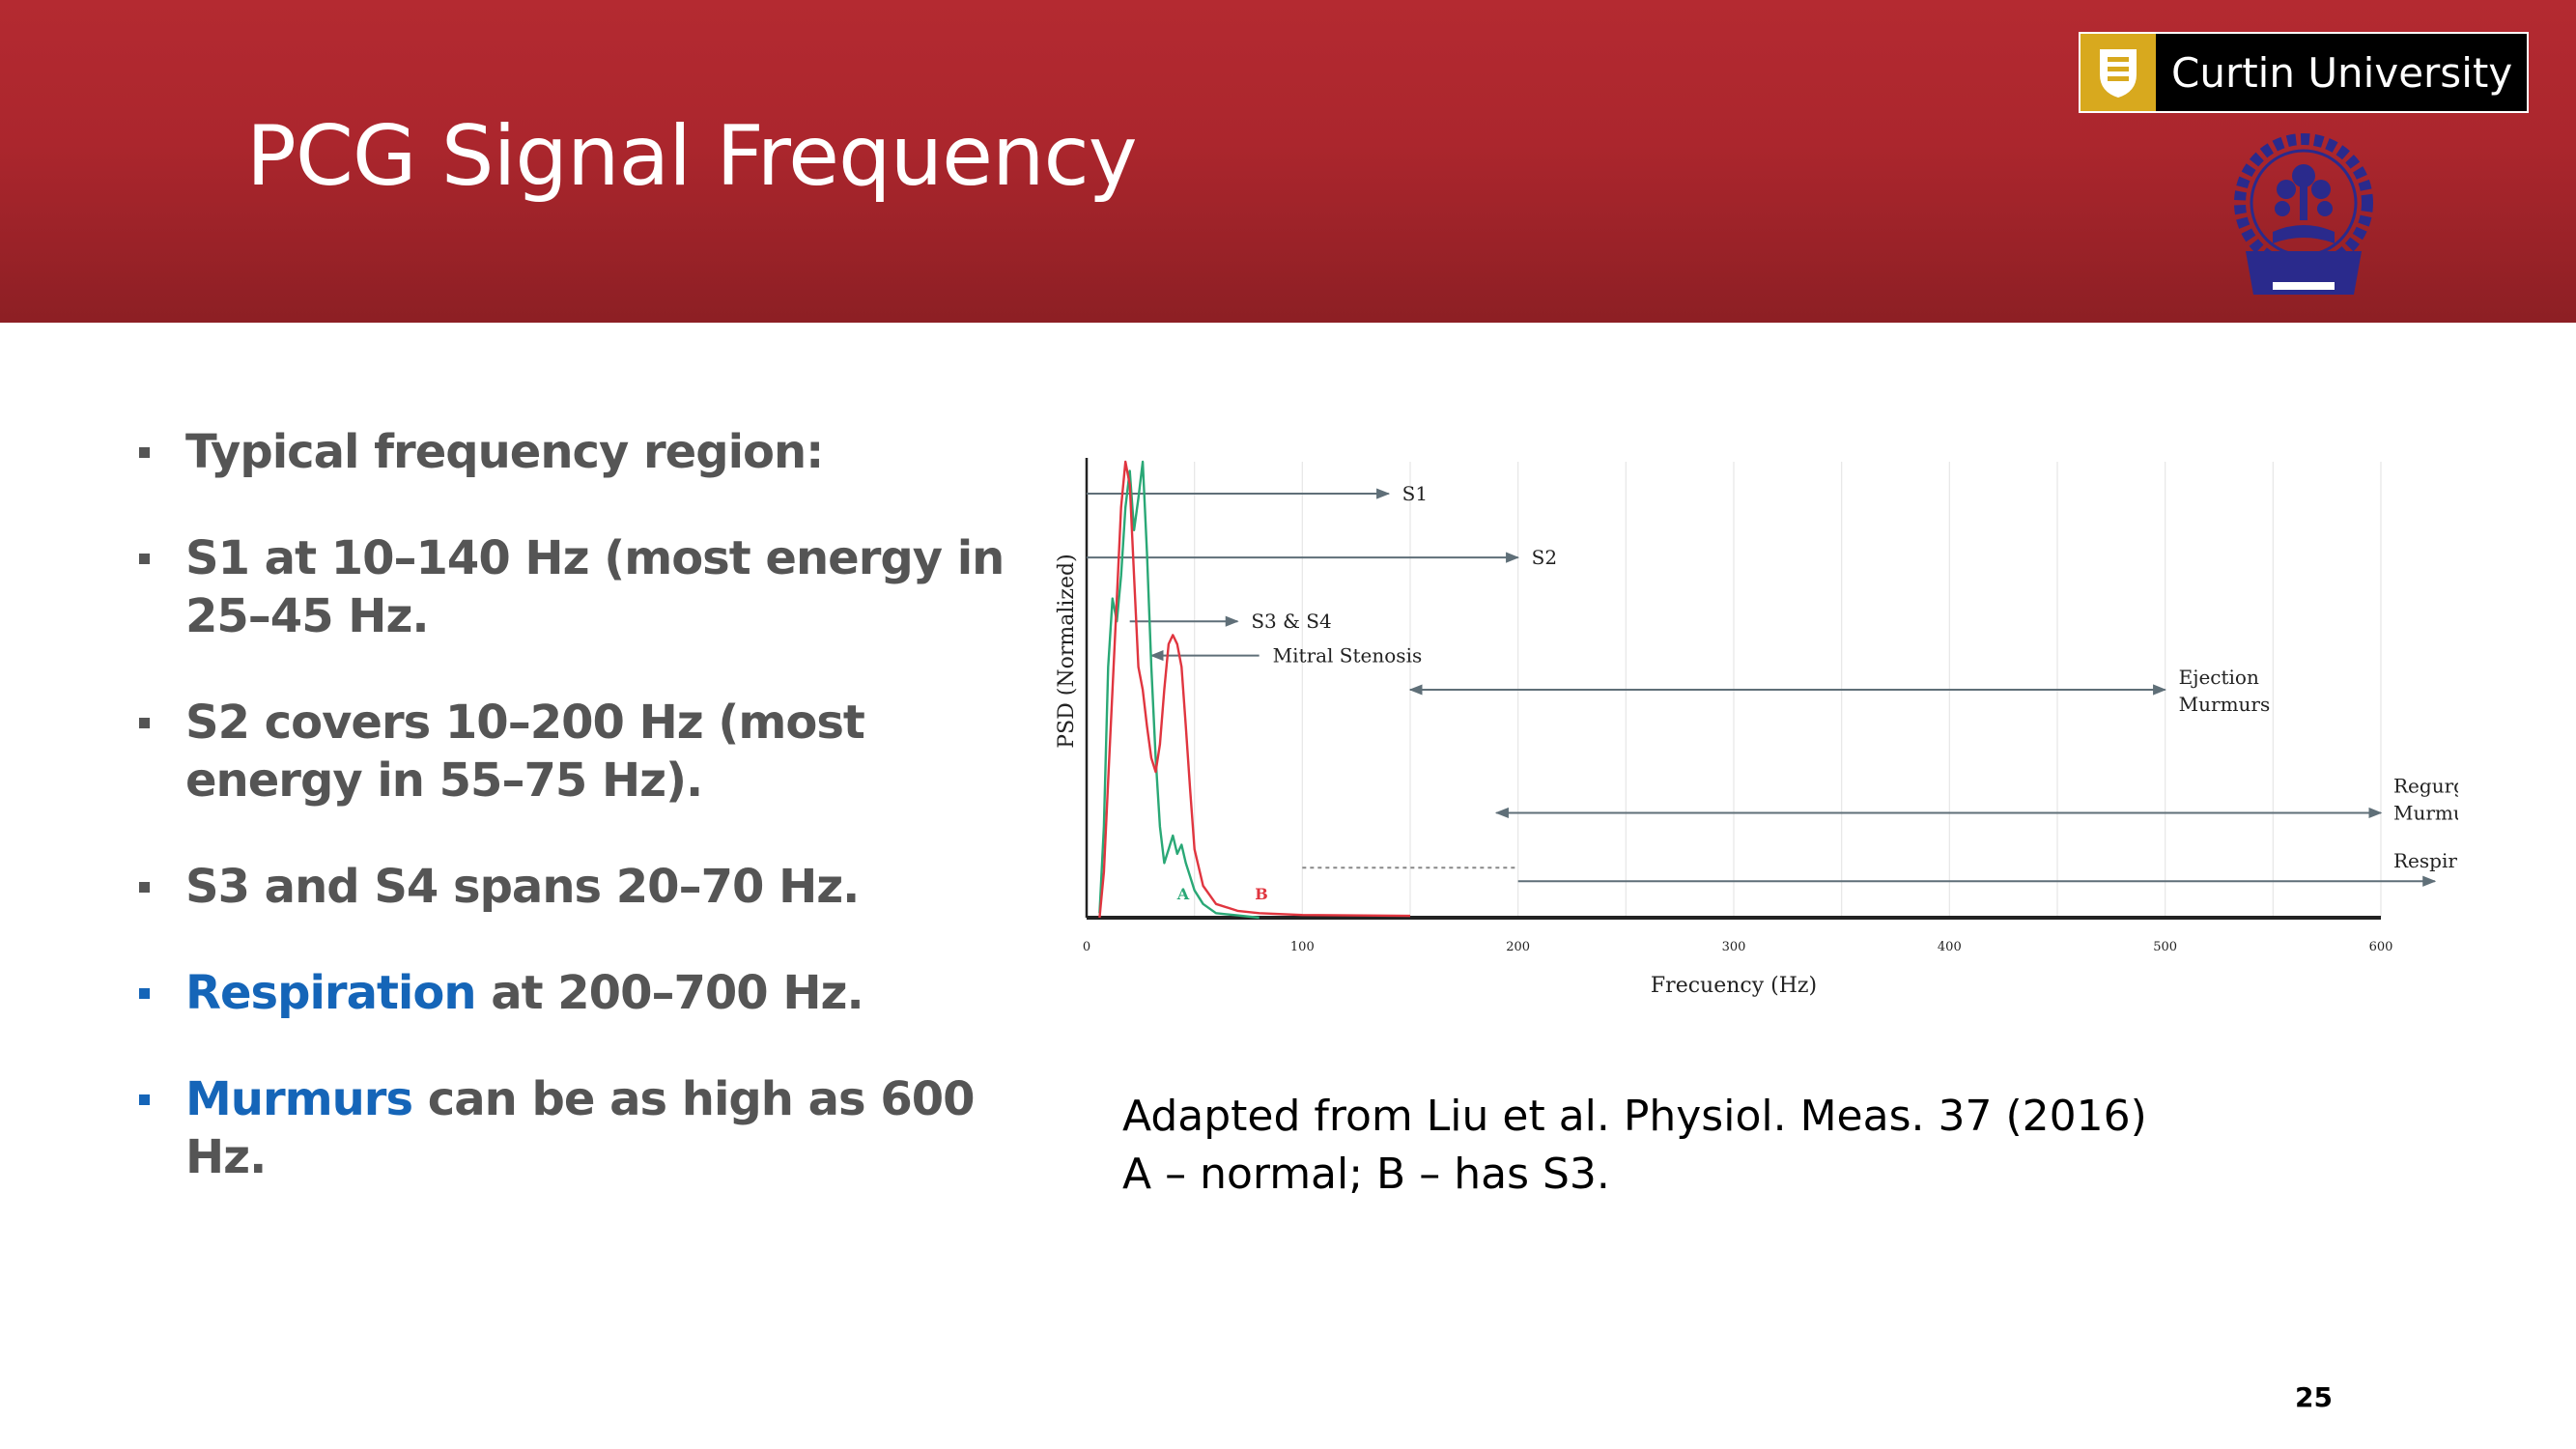 This screenshot has width=2576, height=1449. Describe the element at coordinates (570, 1128) in the screenshot. I see `bullet-item: Murmurs can be as high as 600 Hz.` at that location.